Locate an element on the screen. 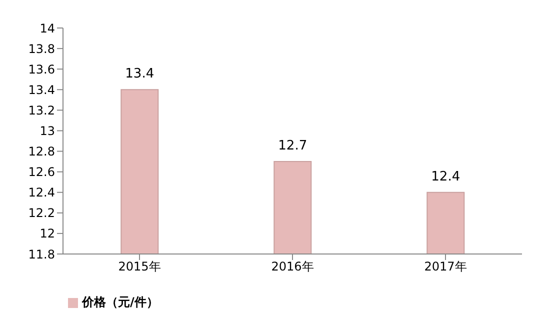 Image resolution: width=550 pixels, height=329 pixels. data-label: 12.4 is located at coordinates (445, 176).